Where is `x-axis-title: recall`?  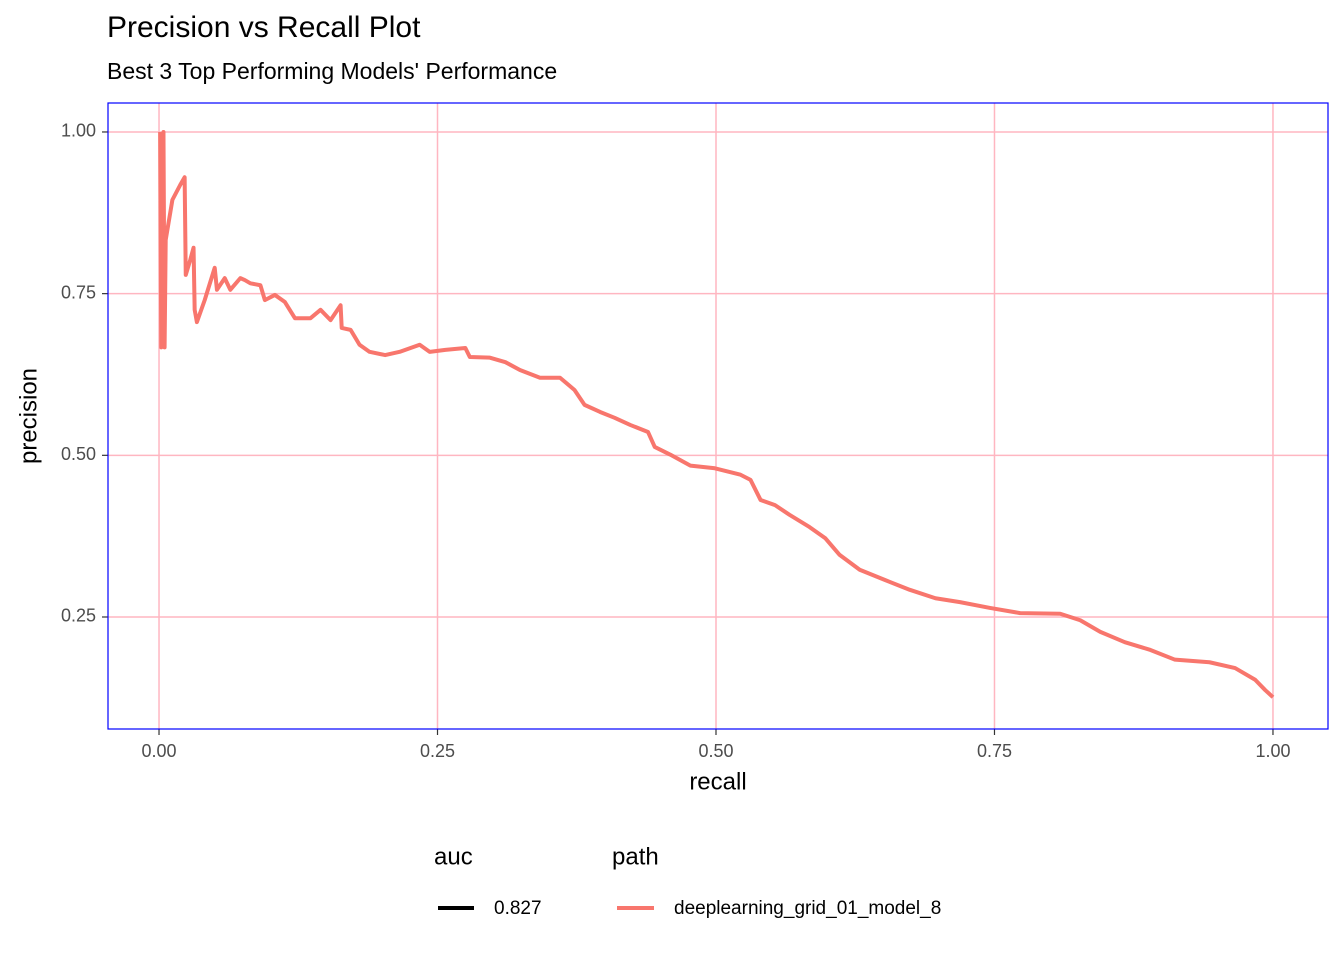 x-axis-title: recall is located at coordinates (717, 781).